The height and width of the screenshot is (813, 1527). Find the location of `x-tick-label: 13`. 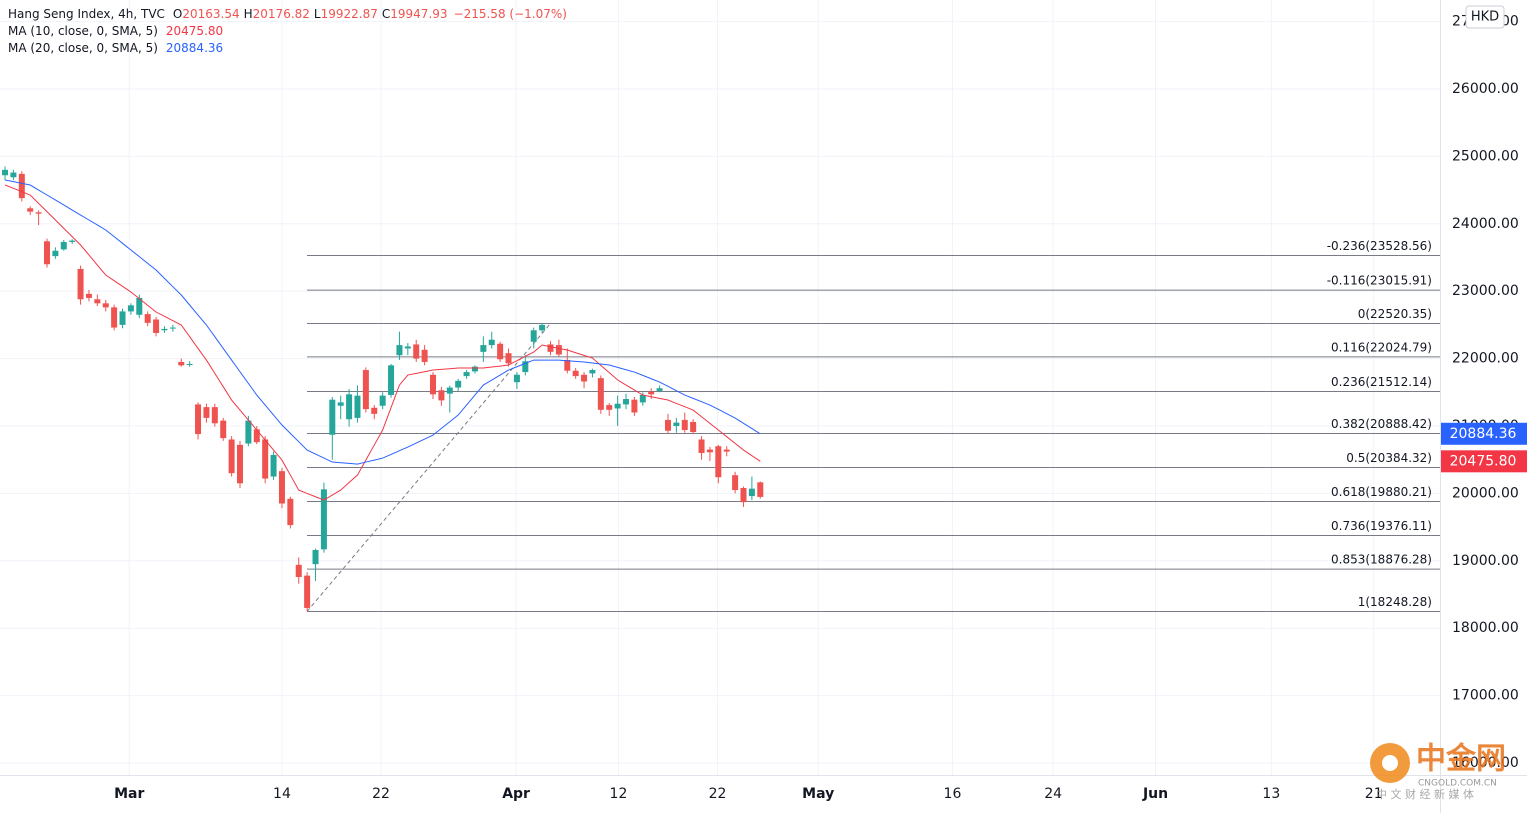

x-tick-label: 13 is located at coordinates (1271, 794).